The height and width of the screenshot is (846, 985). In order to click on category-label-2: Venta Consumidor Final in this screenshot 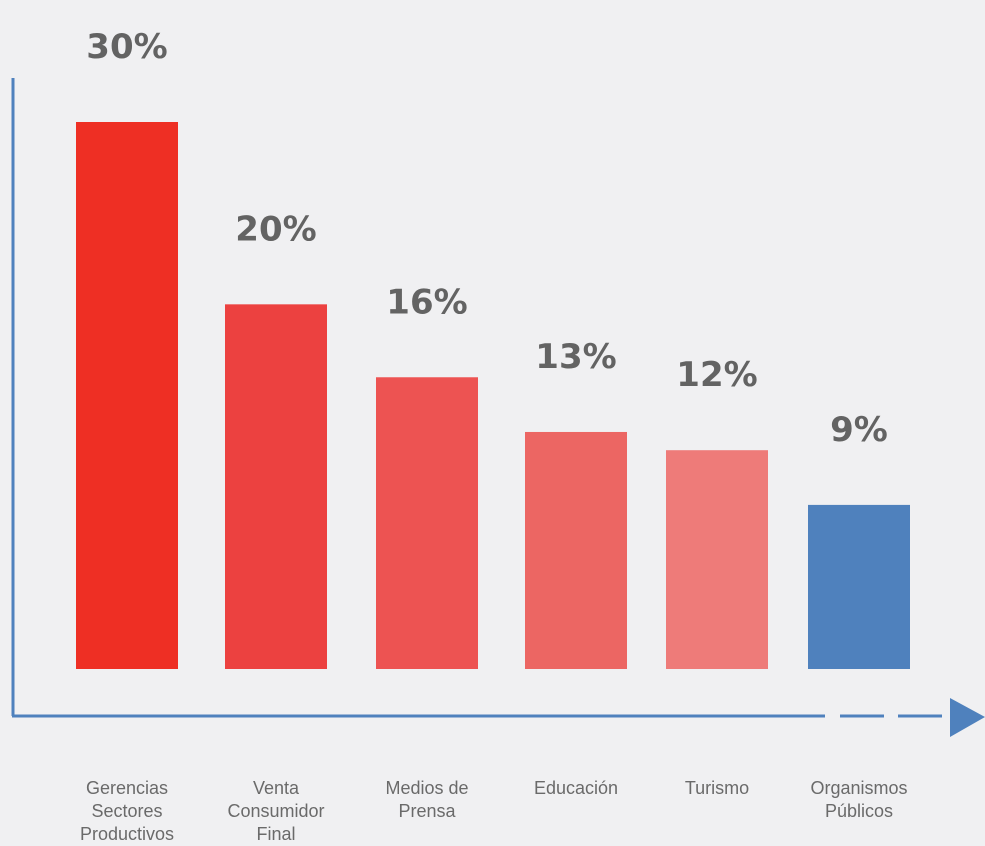, I will do `click(275, 811)`.